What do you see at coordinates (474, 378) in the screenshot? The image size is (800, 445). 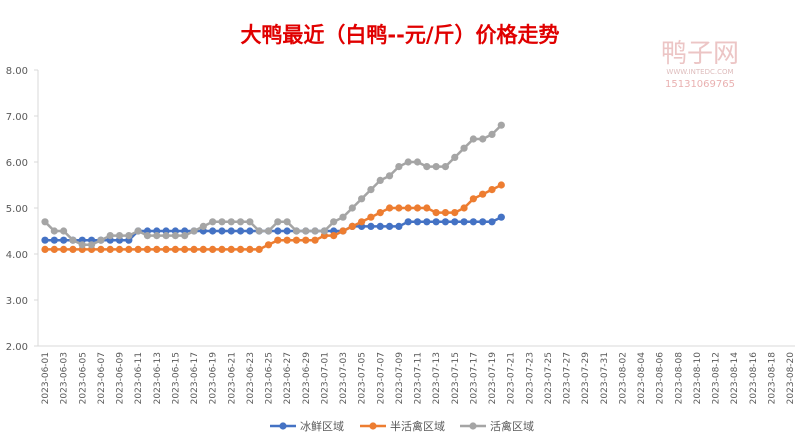 I see `x-tick-label: 2023-07-17` at bounding box center [474, 378].